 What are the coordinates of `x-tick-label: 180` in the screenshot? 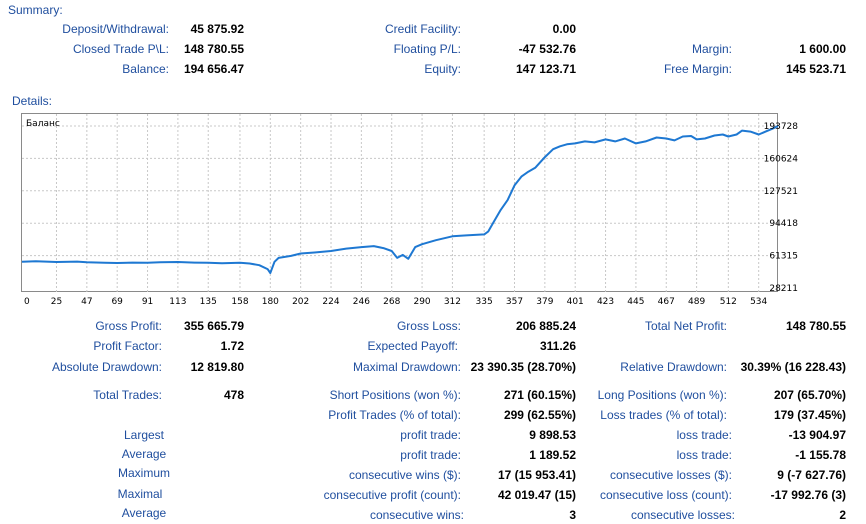 It's located at (270, 302).